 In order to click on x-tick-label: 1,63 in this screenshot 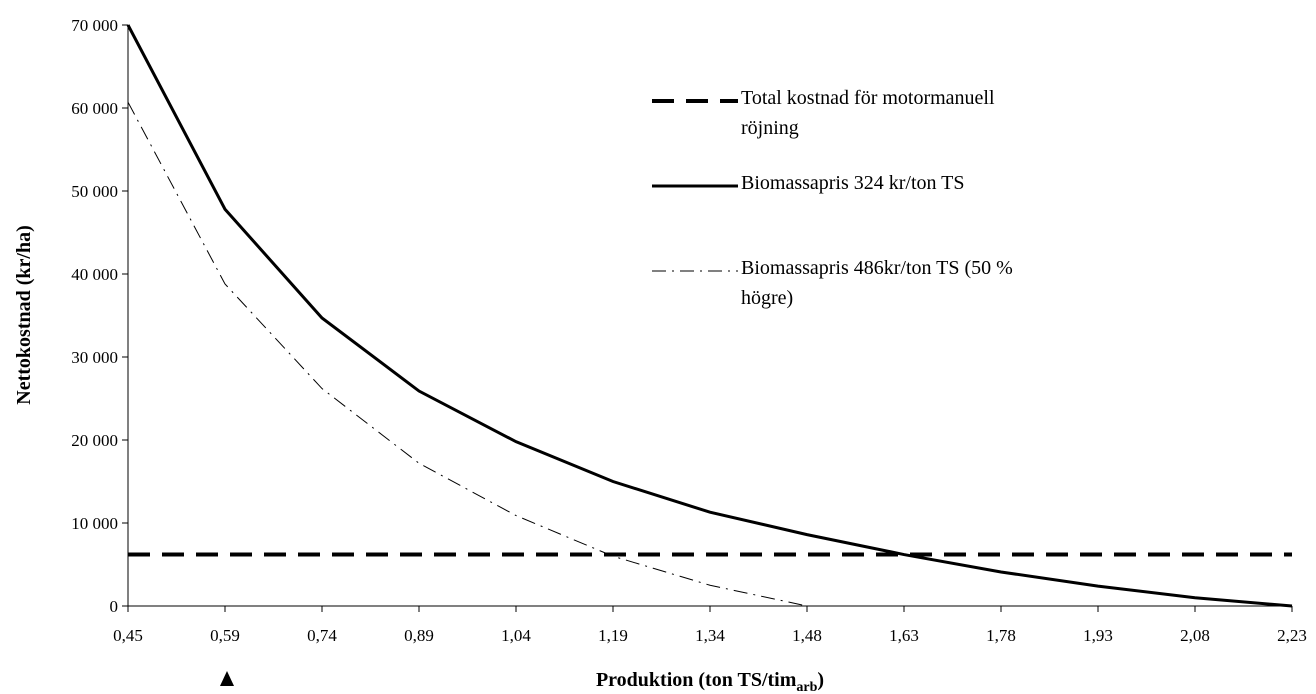, I will do `click(904, 635)`.